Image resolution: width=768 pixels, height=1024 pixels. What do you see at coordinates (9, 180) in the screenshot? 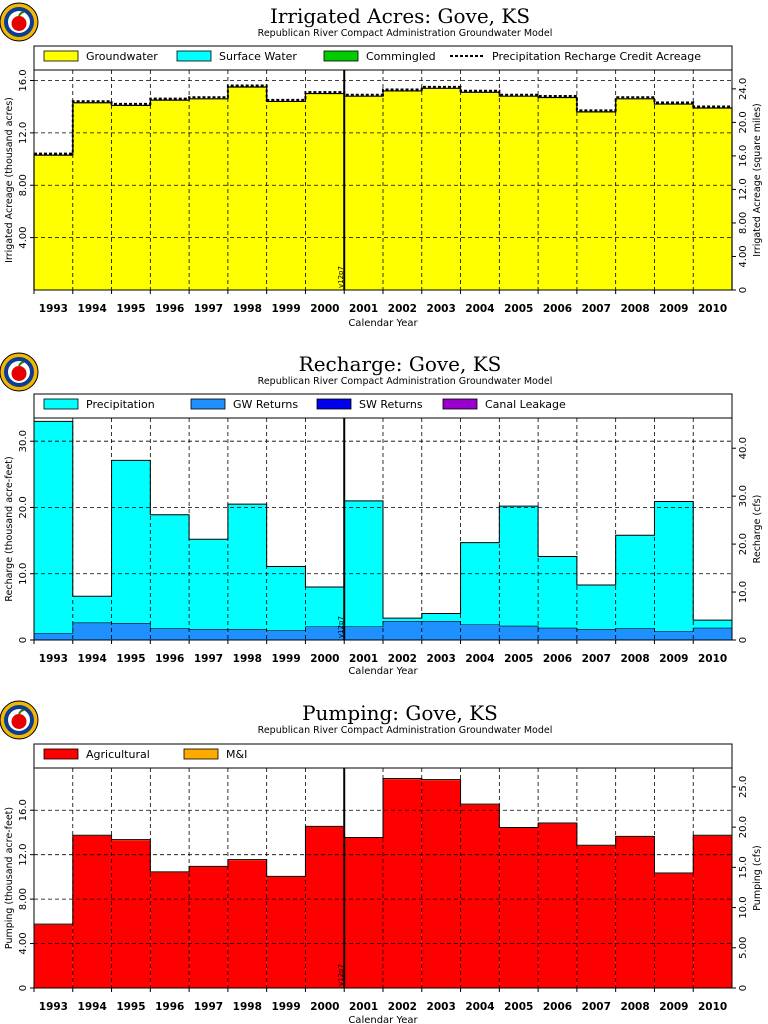
I see `y-axis-title: Irrigated Acreage (thousand acres)` at bounding box center [9, 180].